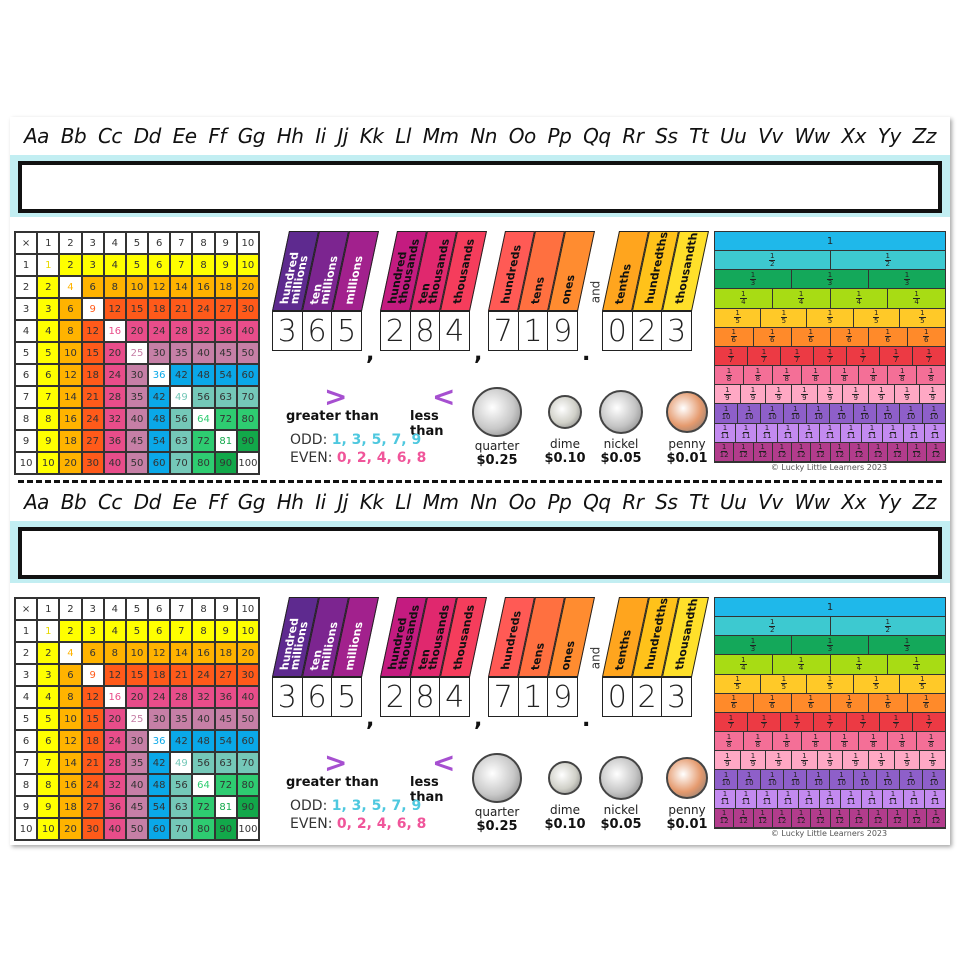 The image size is (960, 960). I want to click on coin-name: penny, so click(687, 444).